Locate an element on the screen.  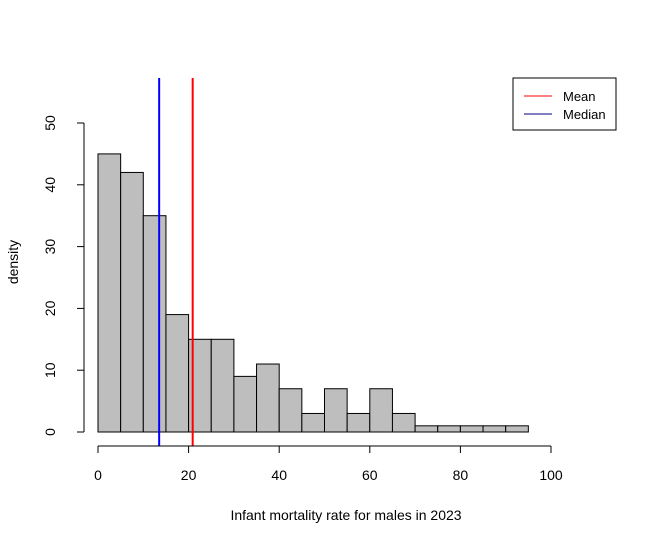
legend-box is located at coordinates (564, 104).